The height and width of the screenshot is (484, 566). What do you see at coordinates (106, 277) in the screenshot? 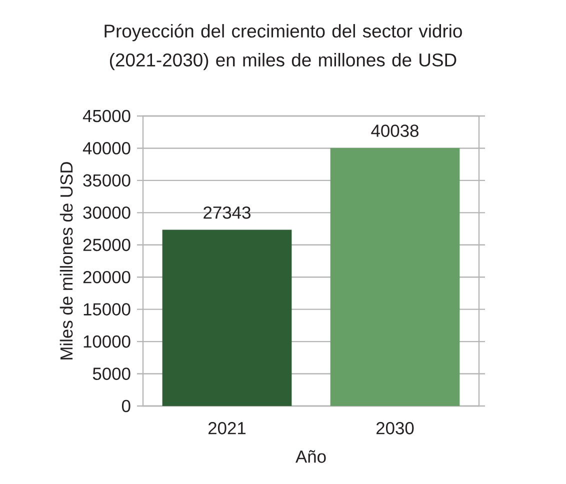
I see `y-tick-label: 20000` at bounding box center [106, 277].